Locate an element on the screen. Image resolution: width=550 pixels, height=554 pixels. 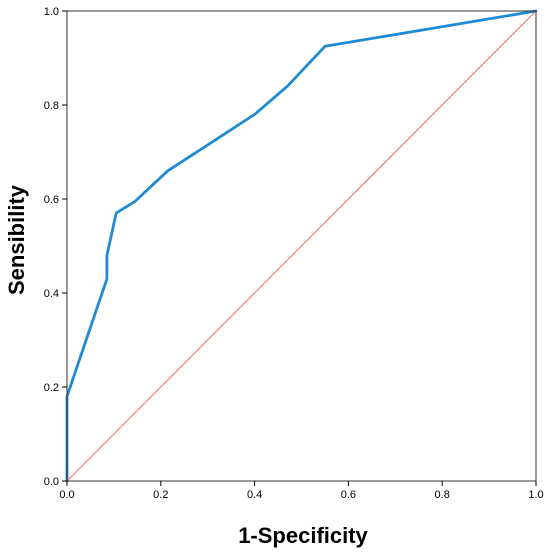
y-tick-label: 0.4 is located at coordinates (51, 294).